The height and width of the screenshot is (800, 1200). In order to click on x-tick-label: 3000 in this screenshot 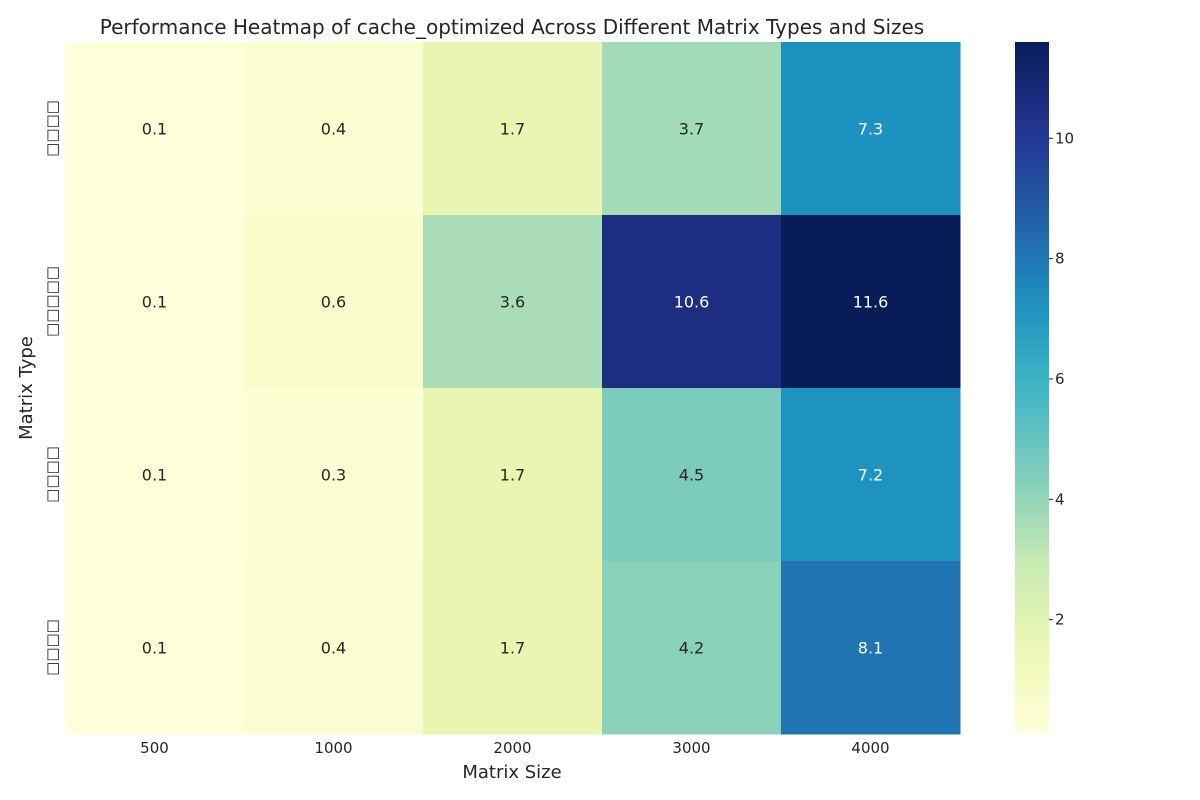, I will do `click(691, 748)`.